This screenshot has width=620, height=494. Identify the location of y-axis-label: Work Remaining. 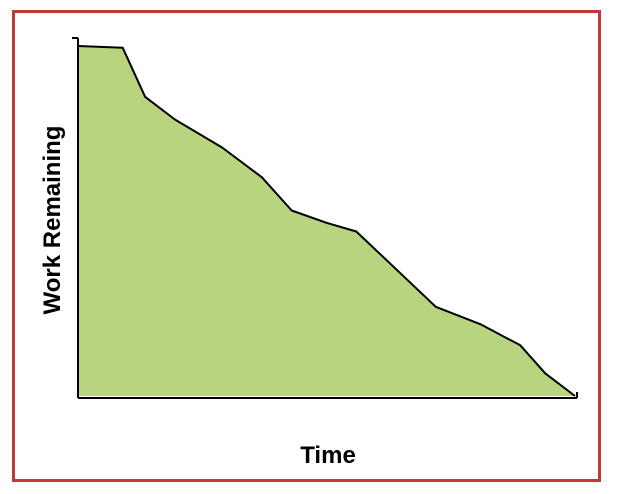
(52, 220).